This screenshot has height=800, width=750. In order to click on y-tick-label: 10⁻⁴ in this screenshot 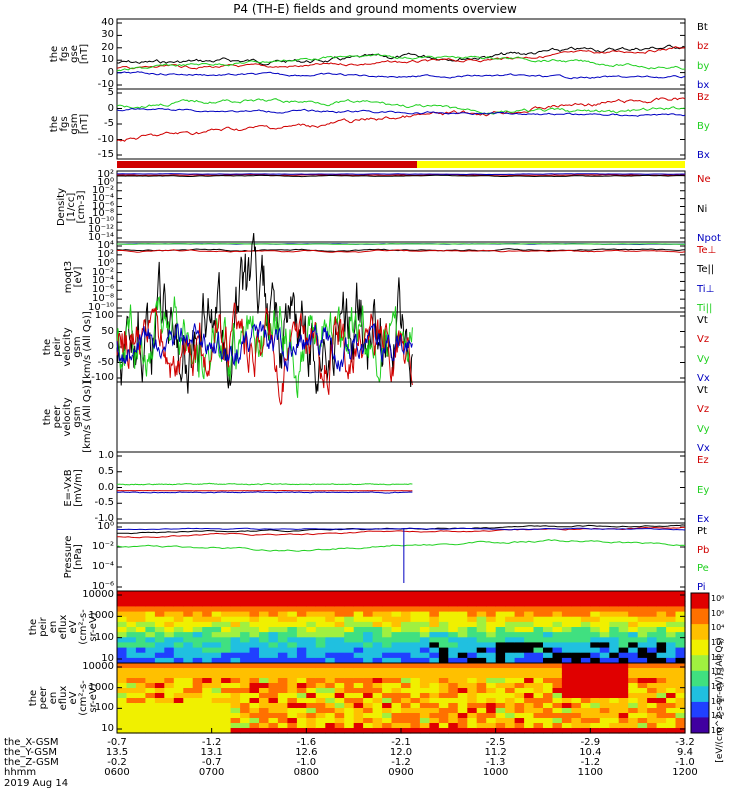, I will do `click(102, 198)`.